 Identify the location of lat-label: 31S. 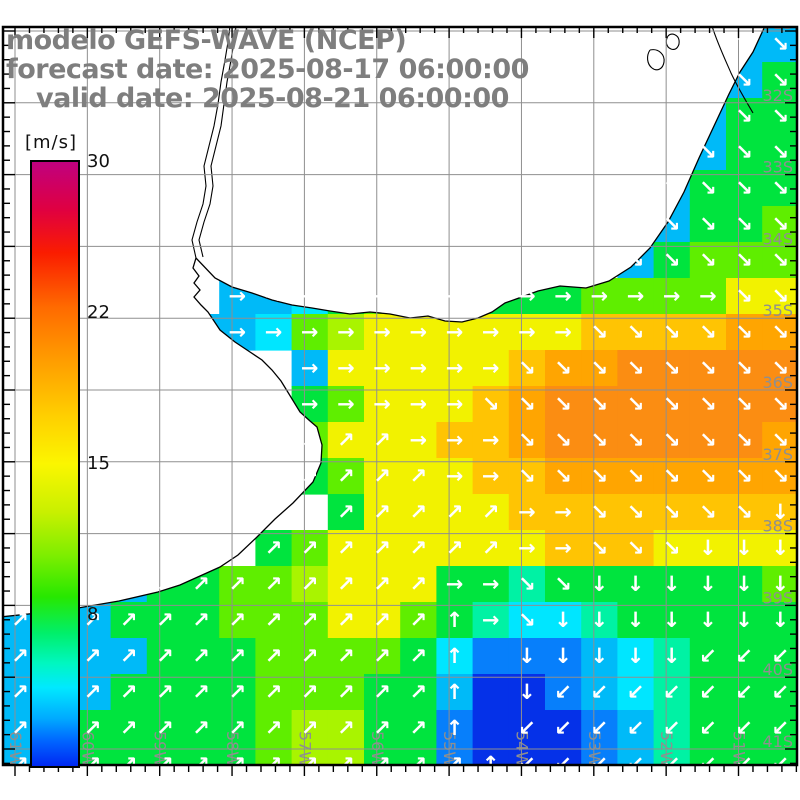
(777, 23).